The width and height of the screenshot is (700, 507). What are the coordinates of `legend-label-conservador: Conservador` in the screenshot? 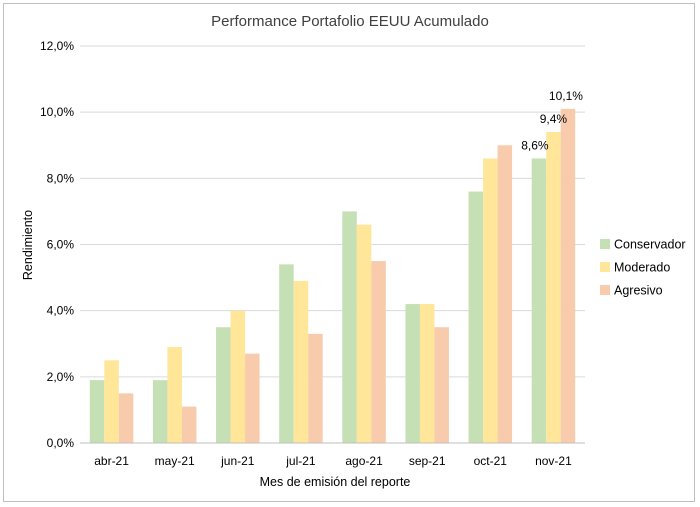 It's located at (650, 245).